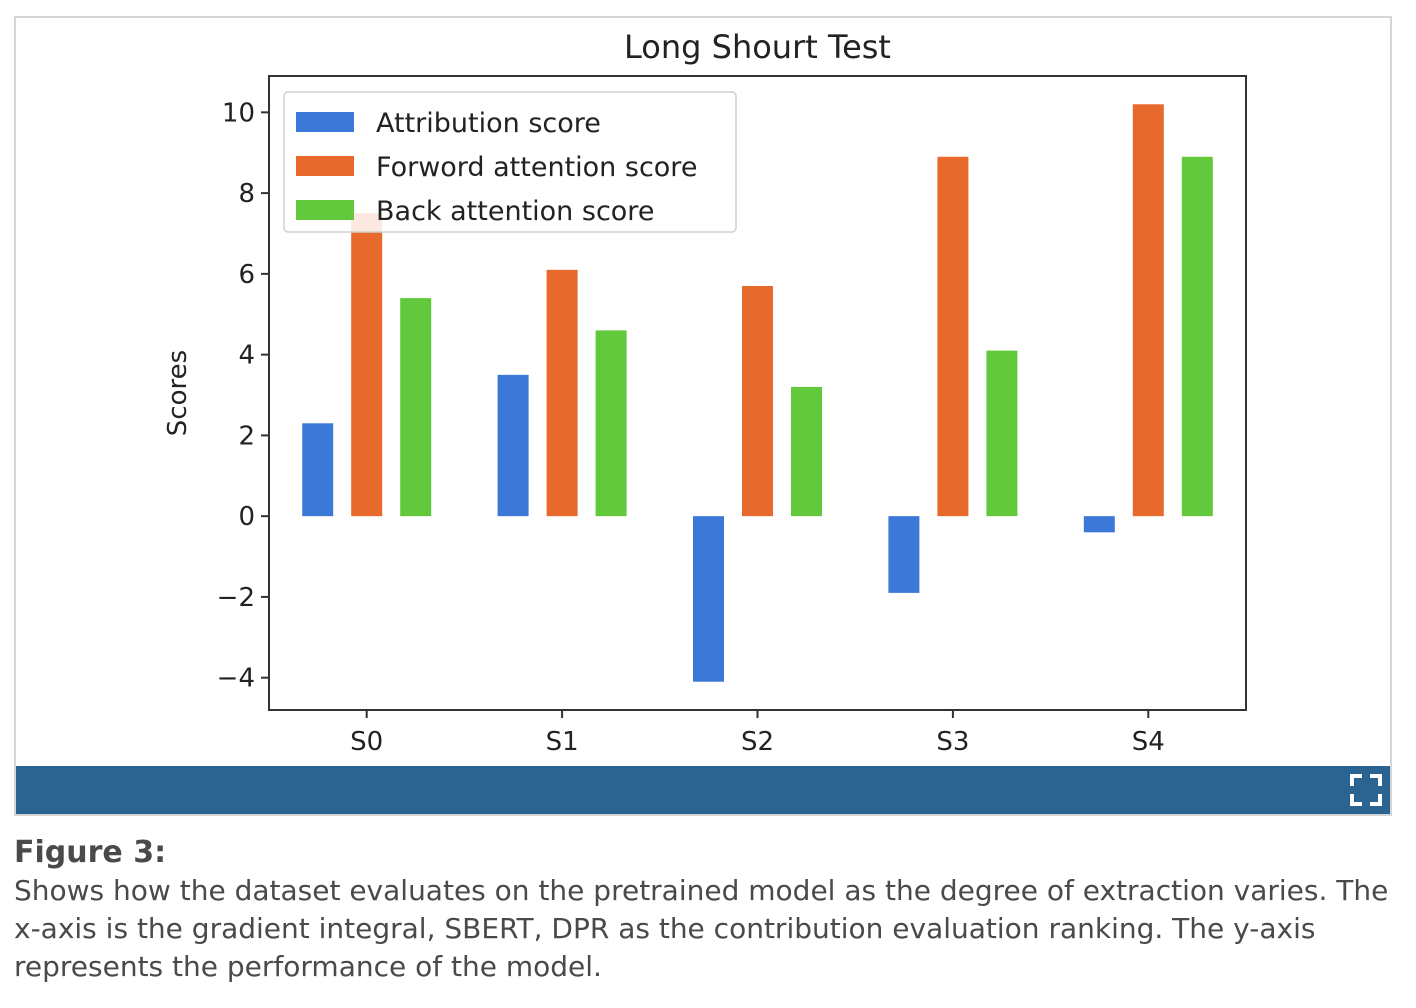  Describe the element at coordinates (90, 852) in the screenshot. I see `caption-label: Figure 3:` at that location.